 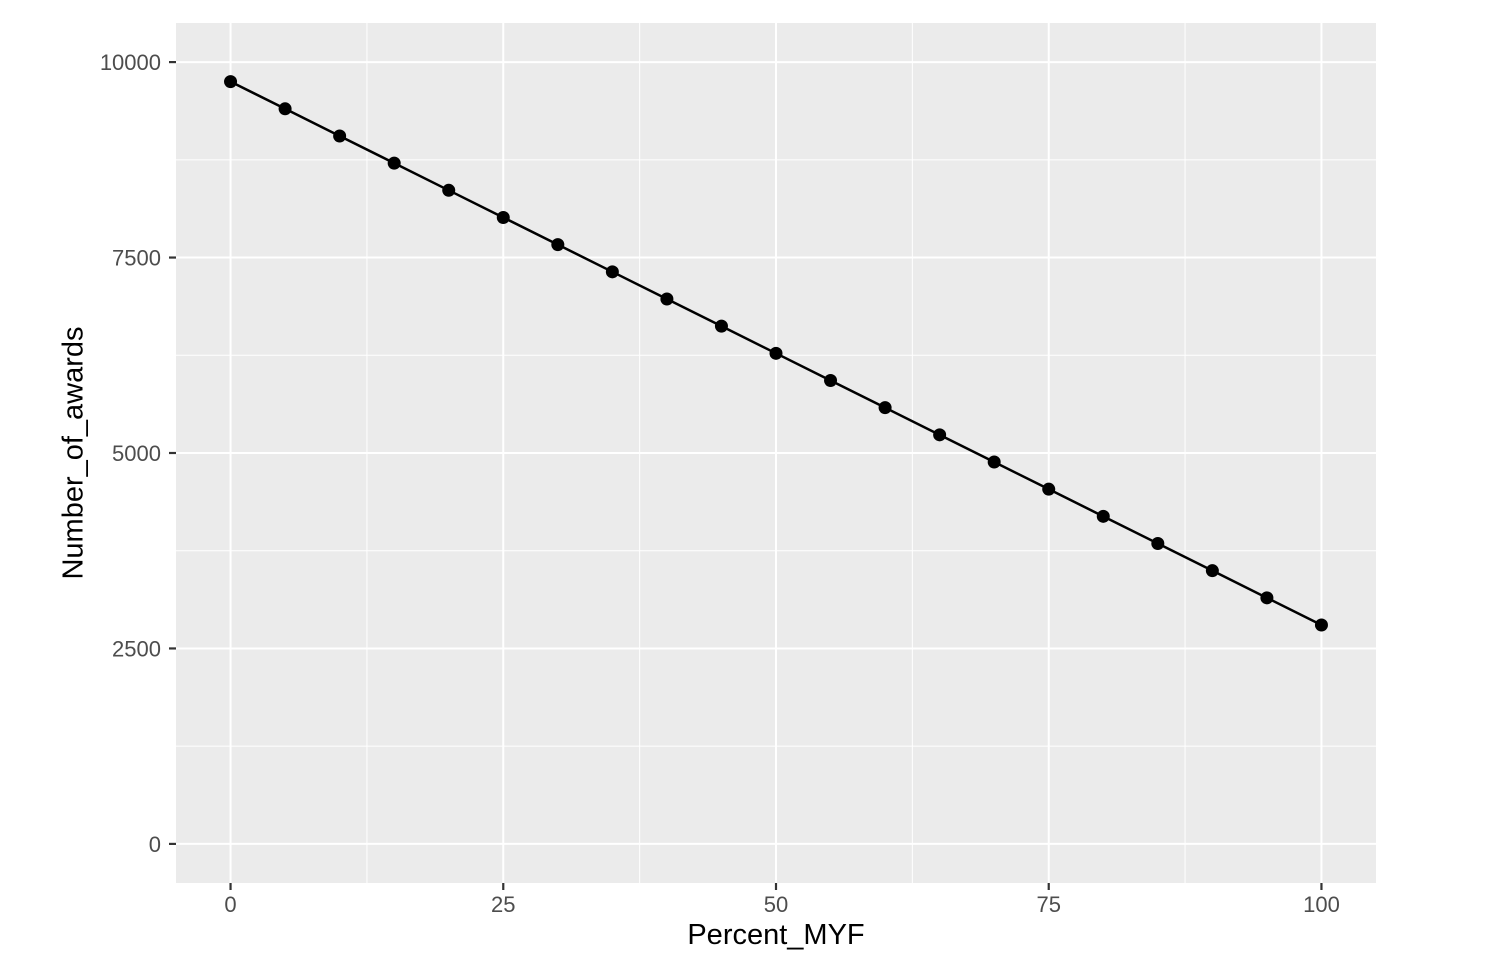 I want to click on y-tick-label: 7500, so click(x=136, y=258).